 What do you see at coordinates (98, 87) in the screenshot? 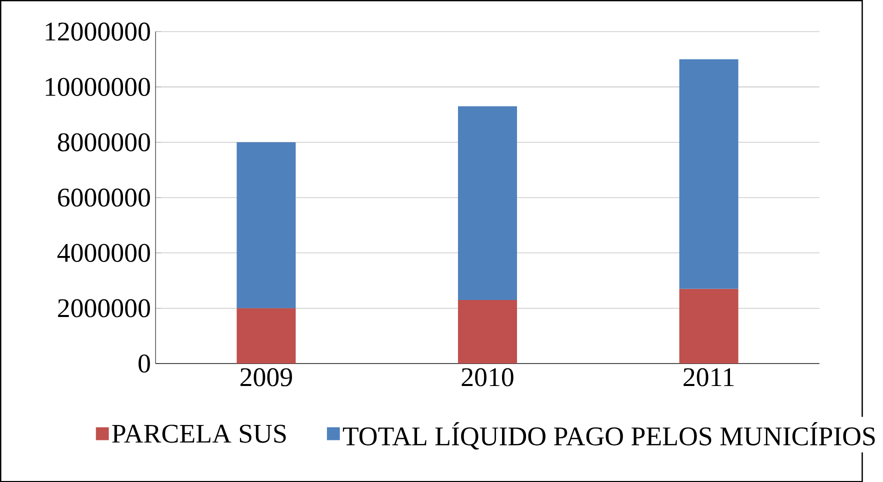
I see `y-tick-label: 10000000` at bounding box center [98, 87].